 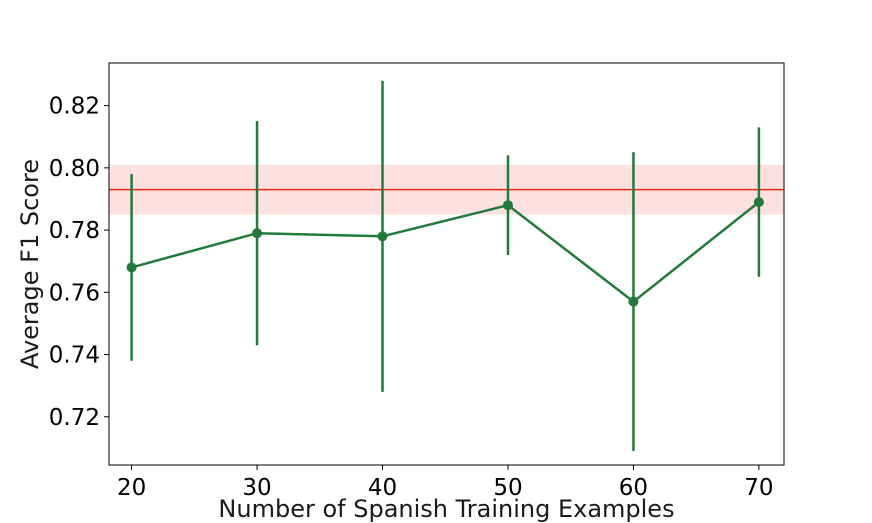 I want to click on y-tick-label: 0.80, so click(x=74, y=169).